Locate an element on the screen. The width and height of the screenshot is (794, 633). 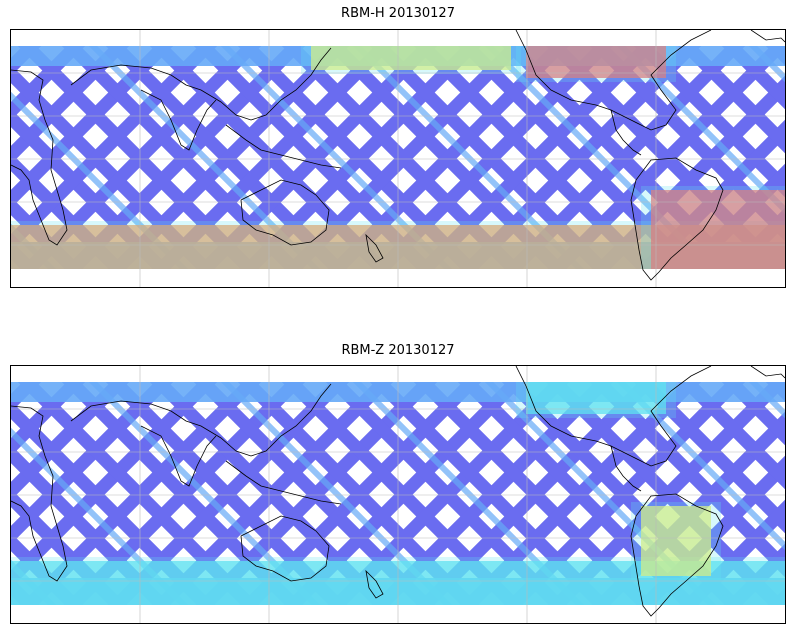
anomaly-north-pacific-band is located at coordinates (411, 58).